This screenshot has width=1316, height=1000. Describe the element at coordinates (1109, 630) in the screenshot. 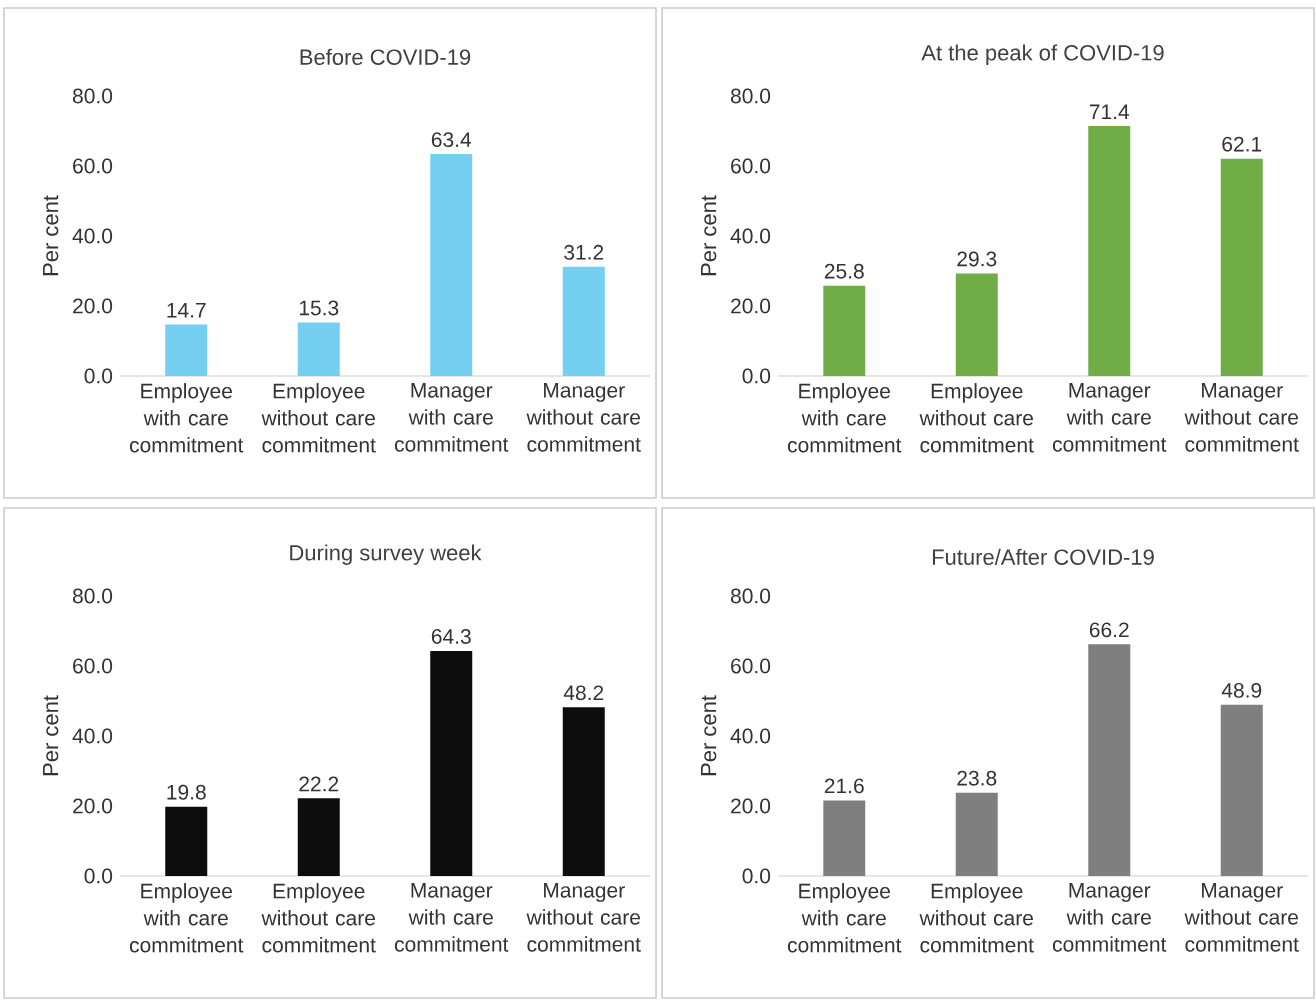

I see `data-label: 66.2` at that location.